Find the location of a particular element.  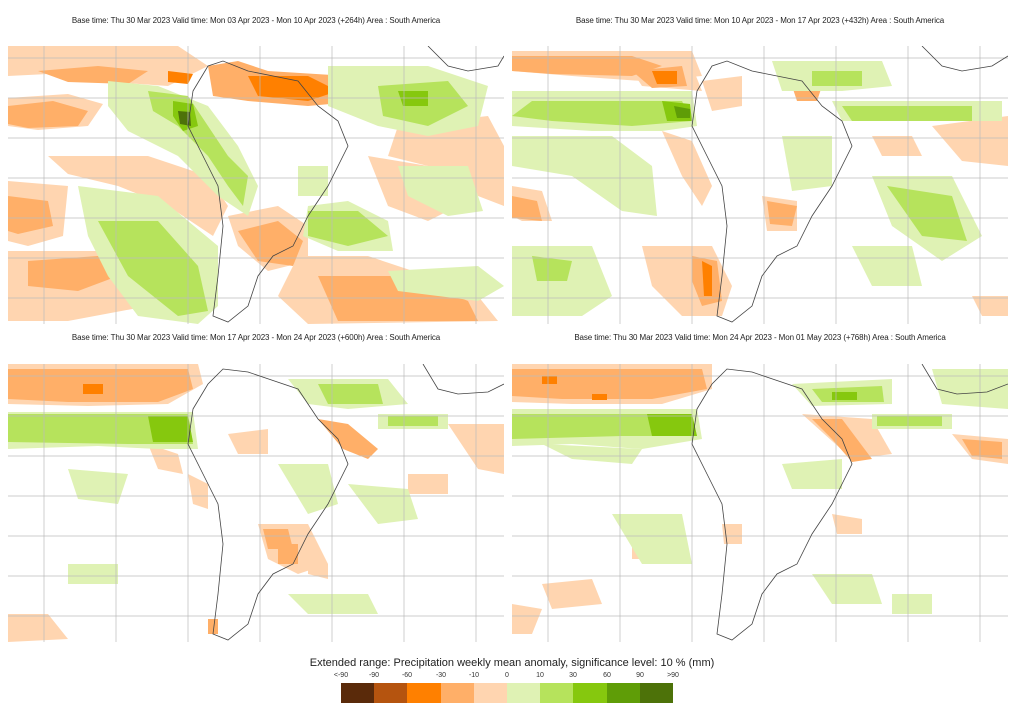

legend-colorbar is located at coordinates (507, 693).